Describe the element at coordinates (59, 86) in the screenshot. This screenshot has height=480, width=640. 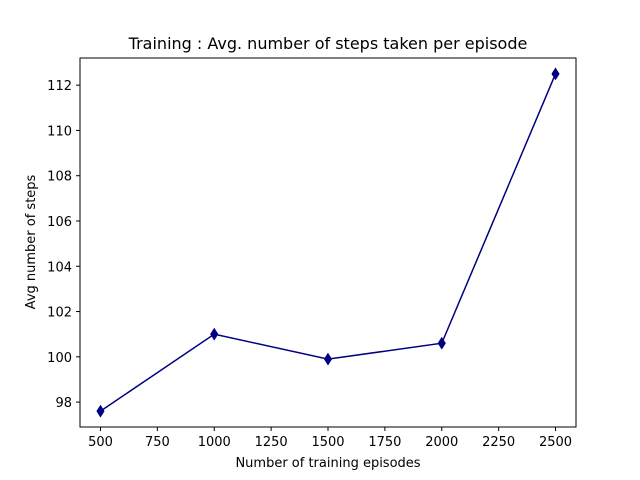
I see `y-tick-label: 112` at that location.